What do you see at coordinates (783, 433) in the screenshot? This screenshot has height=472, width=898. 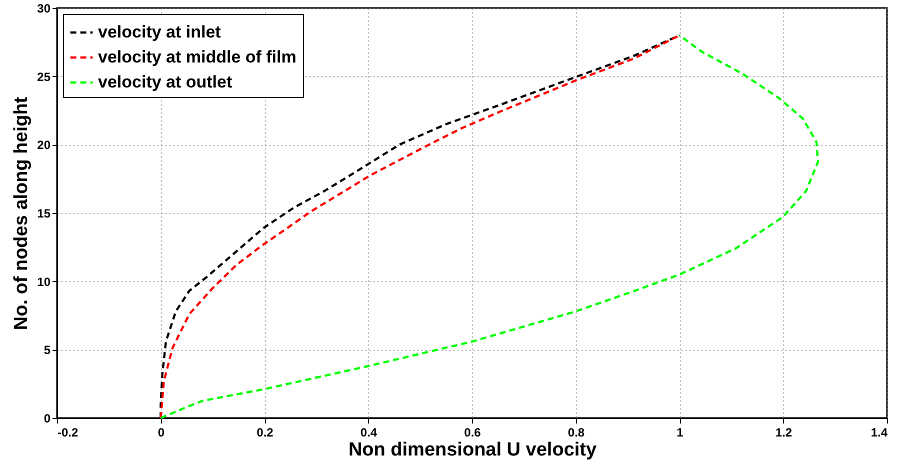 I see `x-tick-label: 1.2` at bounding box center [783, 433].